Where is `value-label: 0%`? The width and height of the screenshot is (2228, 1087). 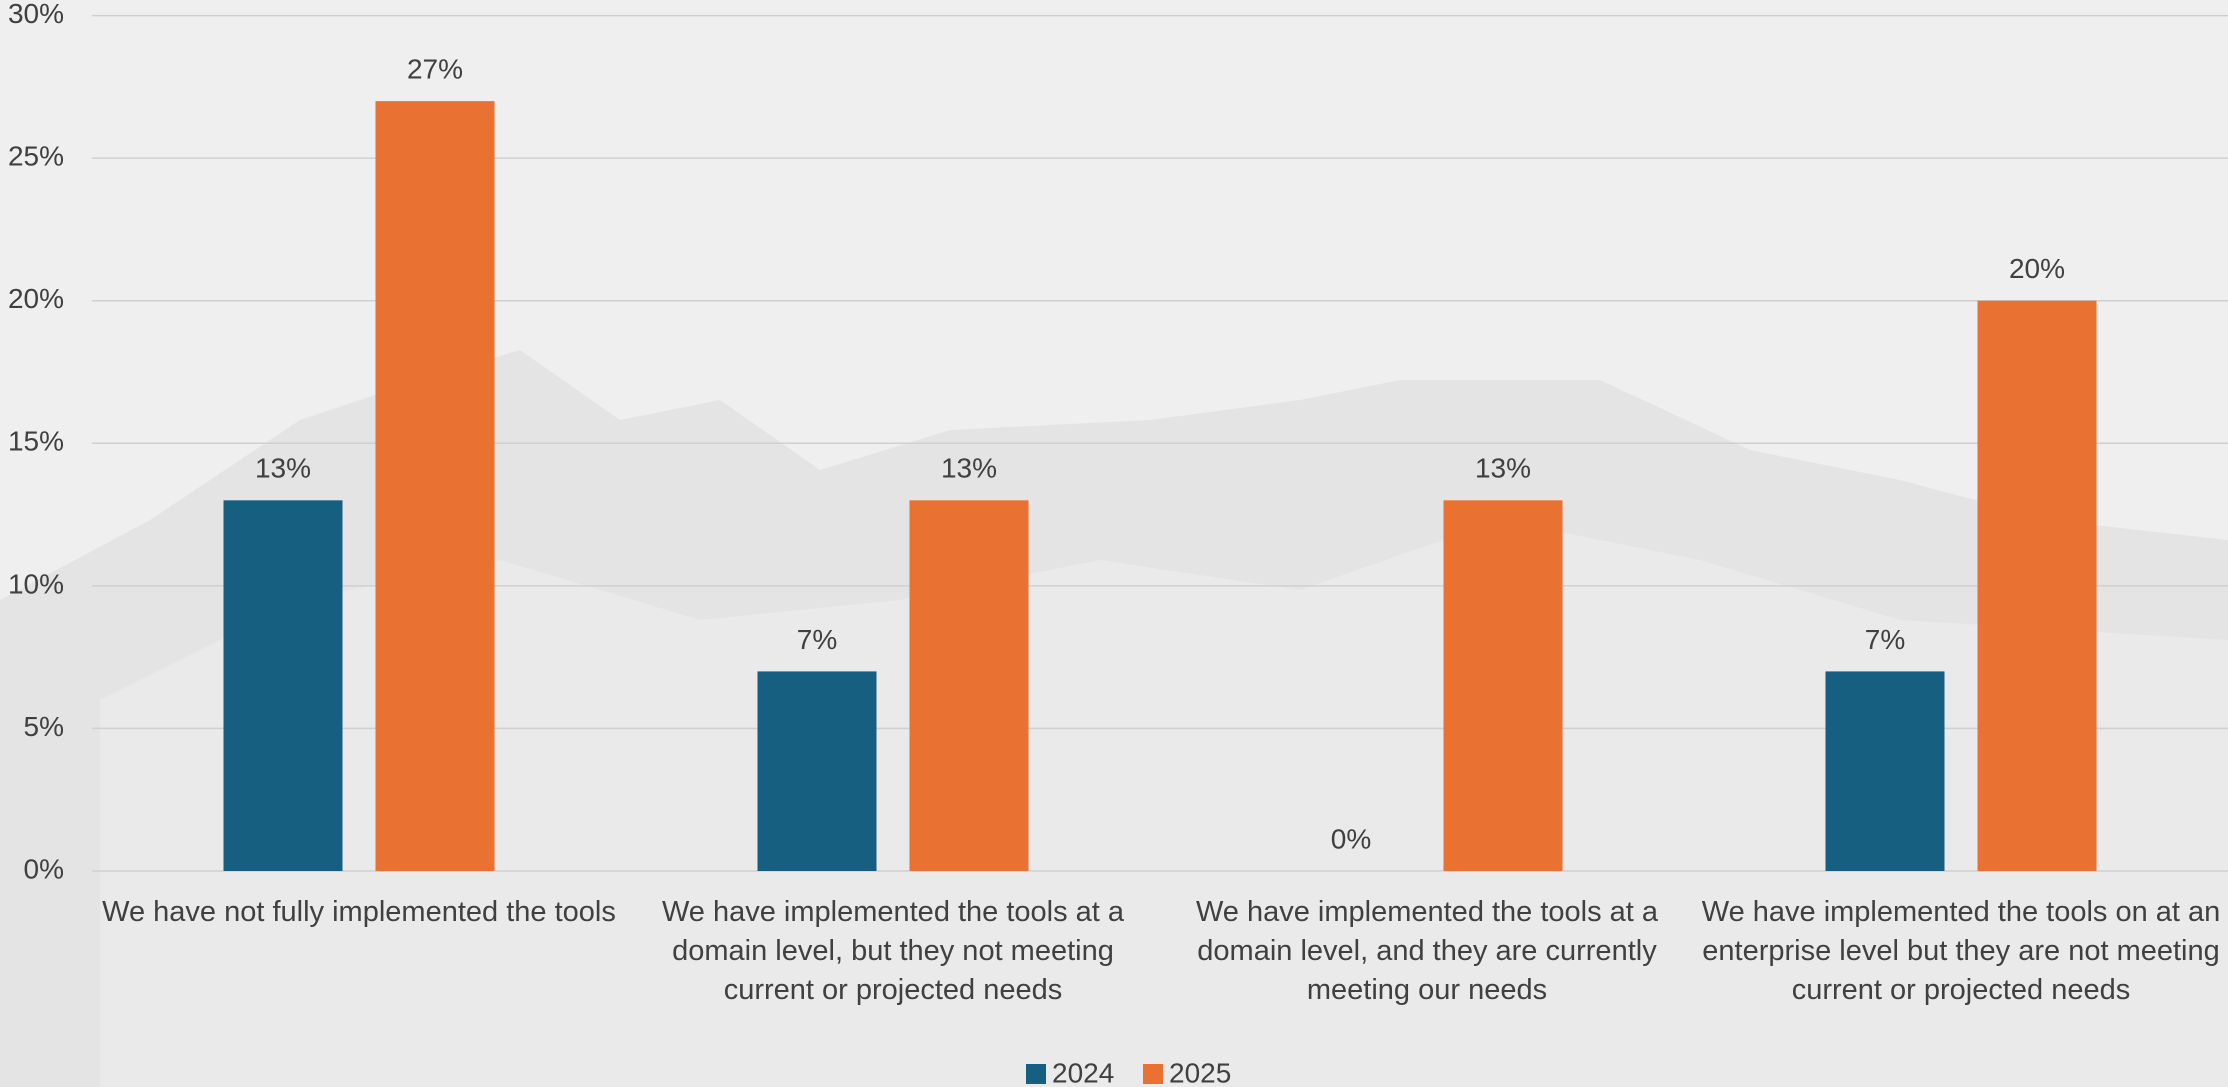
value-label: 0% is located at coordinates (1351, 838).